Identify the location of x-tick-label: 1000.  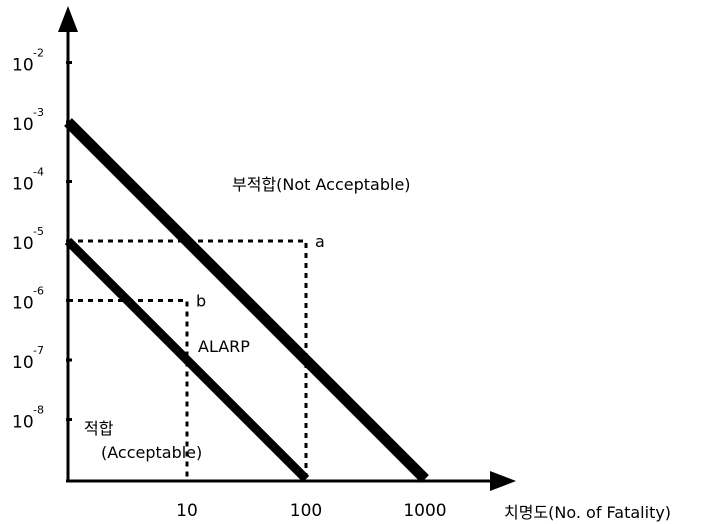
(424, 511).